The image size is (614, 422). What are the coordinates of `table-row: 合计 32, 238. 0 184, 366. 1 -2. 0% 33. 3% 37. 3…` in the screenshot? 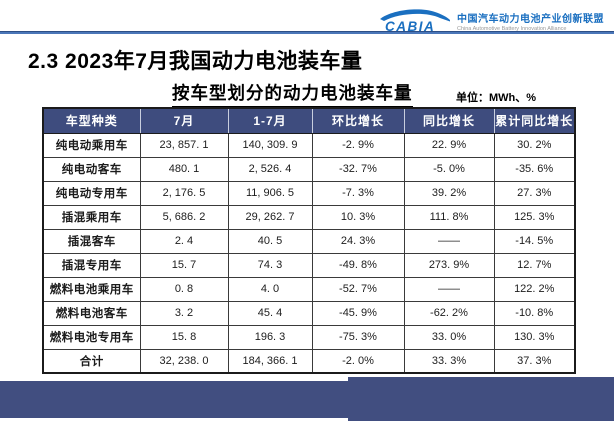 It's located at (309, 360).